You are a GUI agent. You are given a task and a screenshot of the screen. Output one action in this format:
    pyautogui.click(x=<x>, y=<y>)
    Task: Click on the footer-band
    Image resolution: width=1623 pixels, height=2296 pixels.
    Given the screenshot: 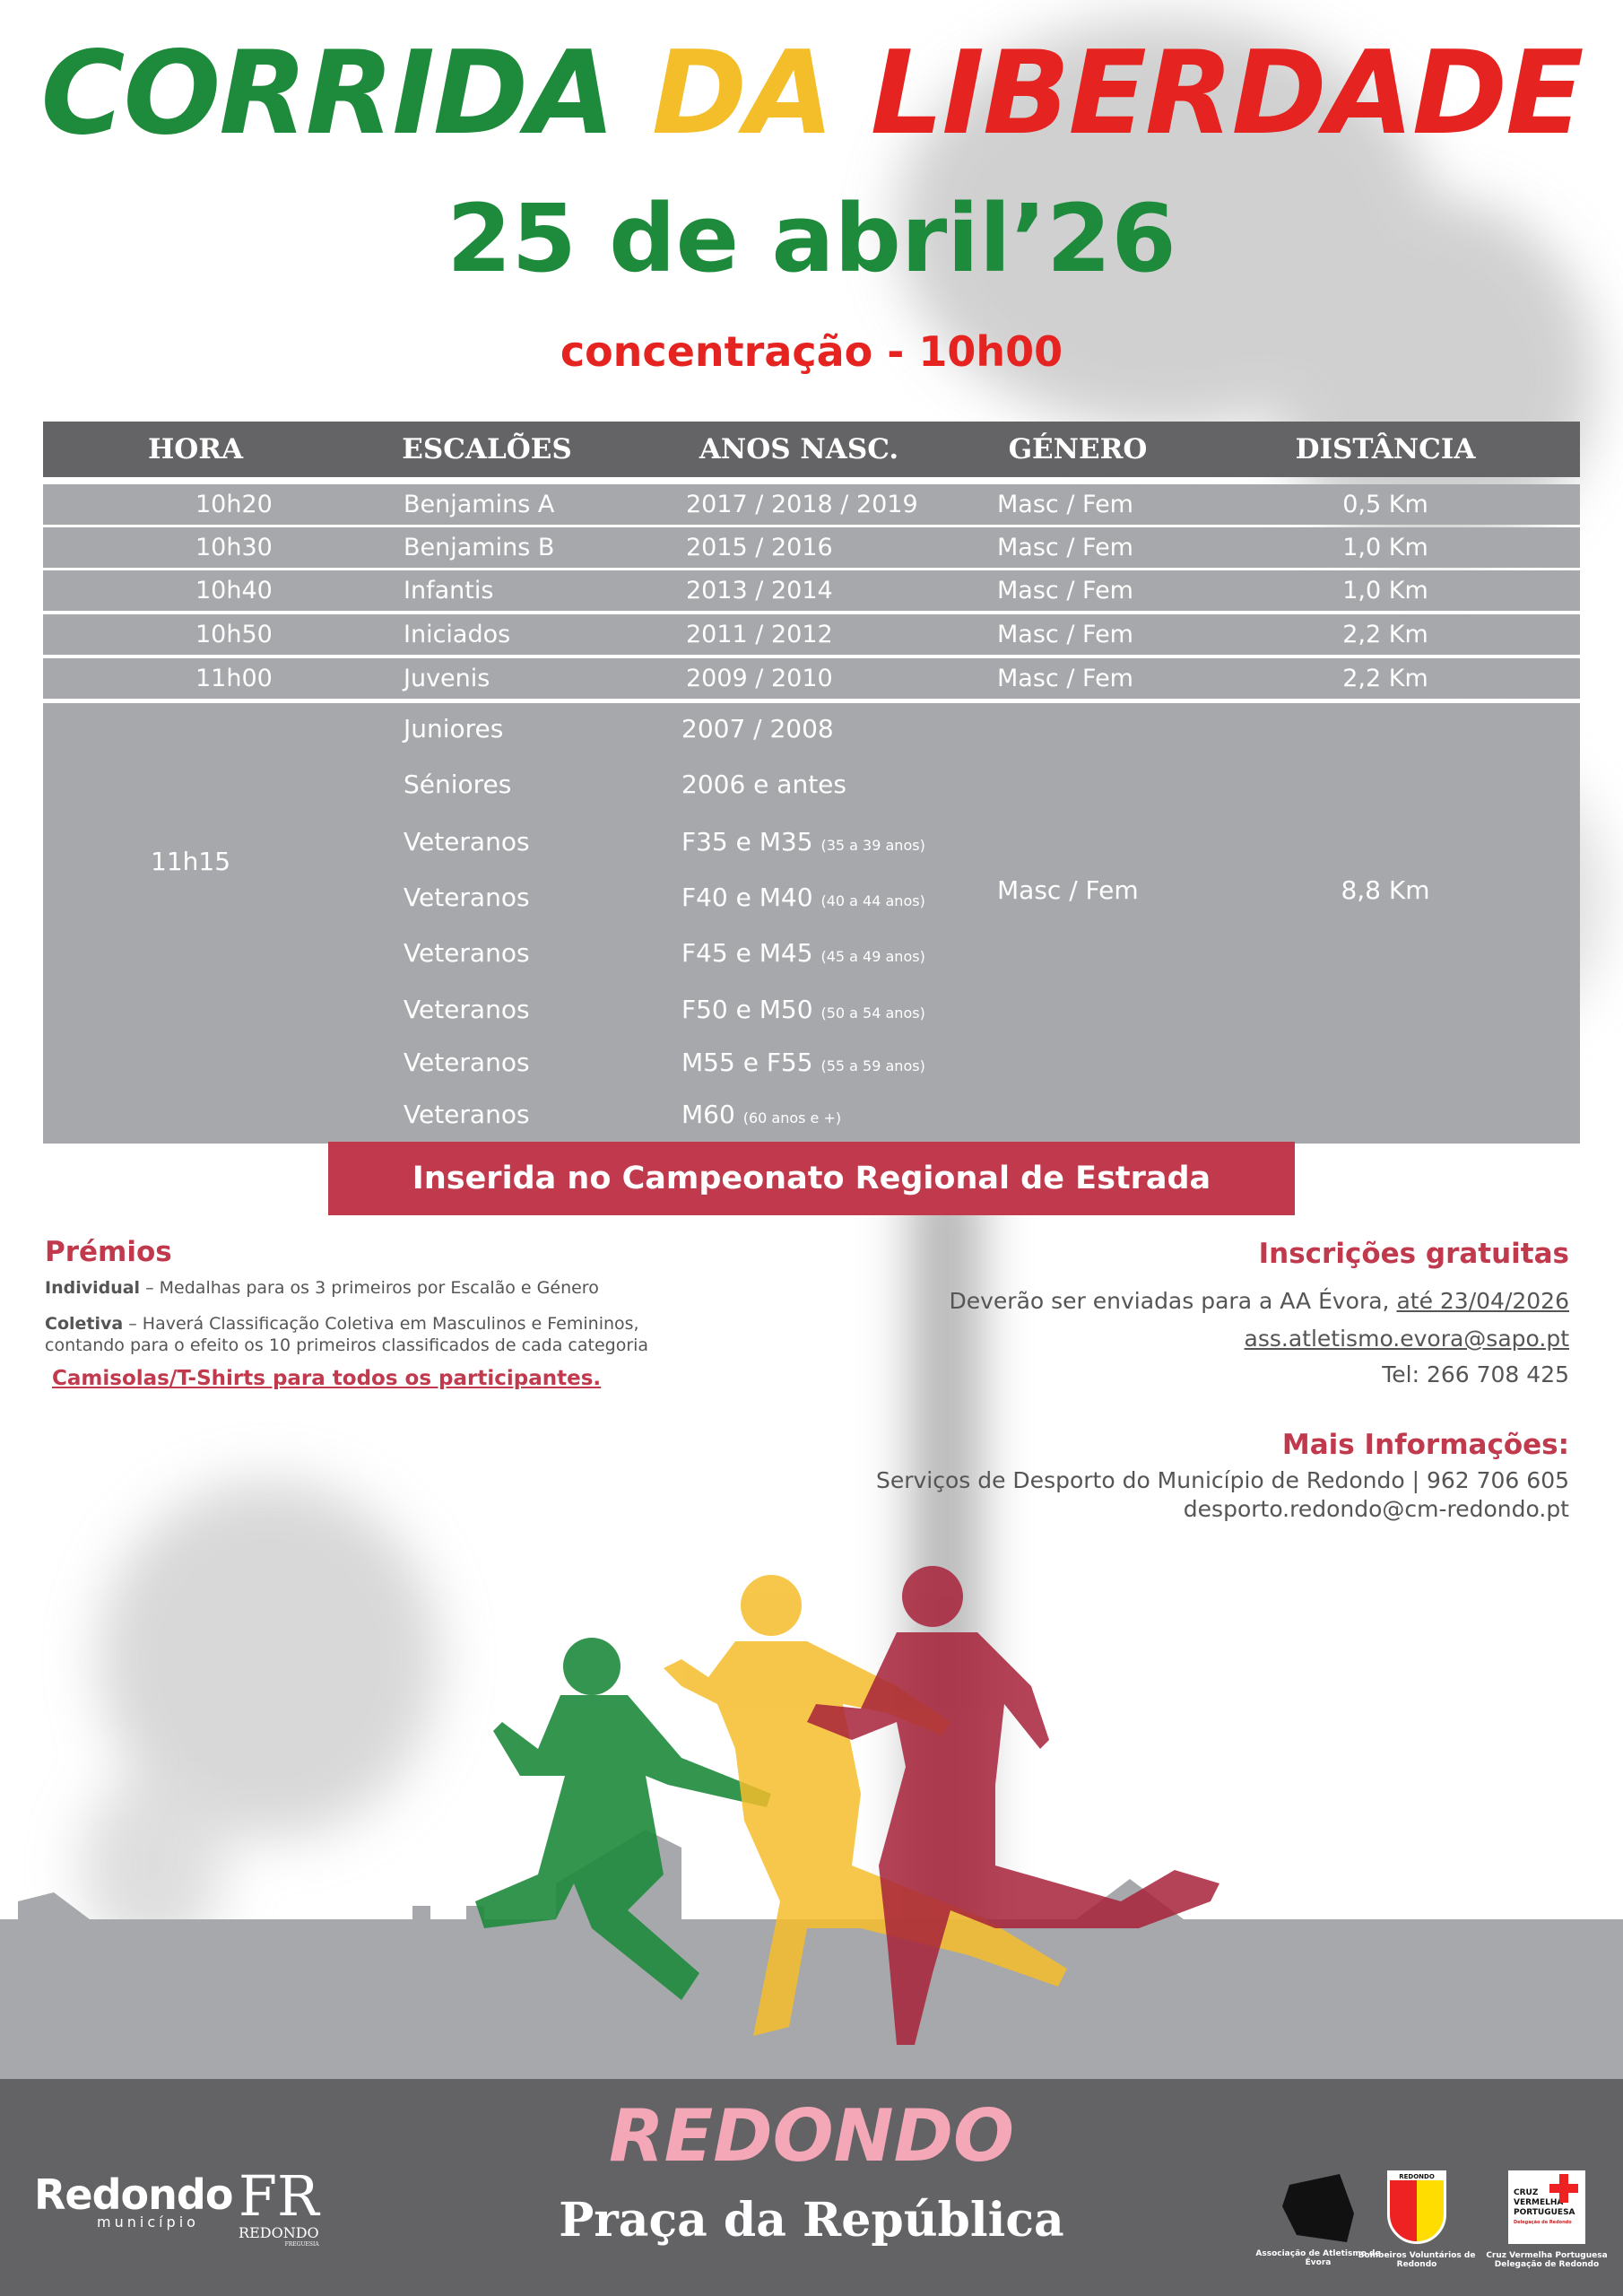 What is the action you would take?
    pyautogui.click(x=811, y=2187)
    